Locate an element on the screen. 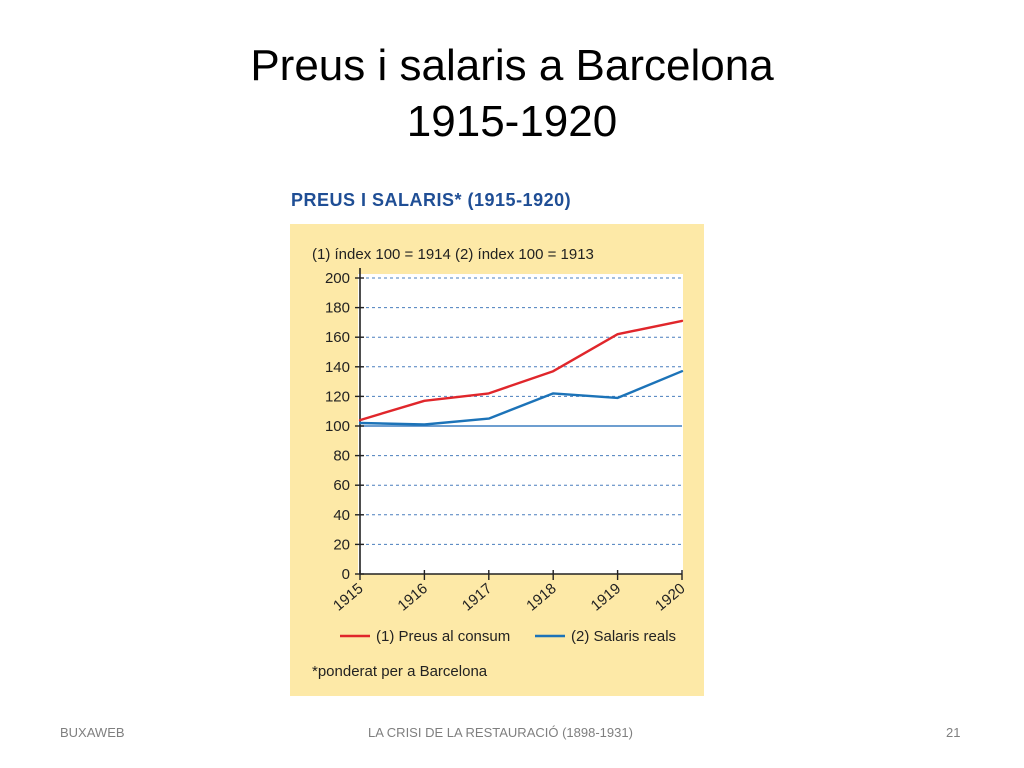 The image size is (1024, 768). y-tick-labels: 0 20 40 60 80 100 120 140 160 180 200 is located at coordinates (337, 426).